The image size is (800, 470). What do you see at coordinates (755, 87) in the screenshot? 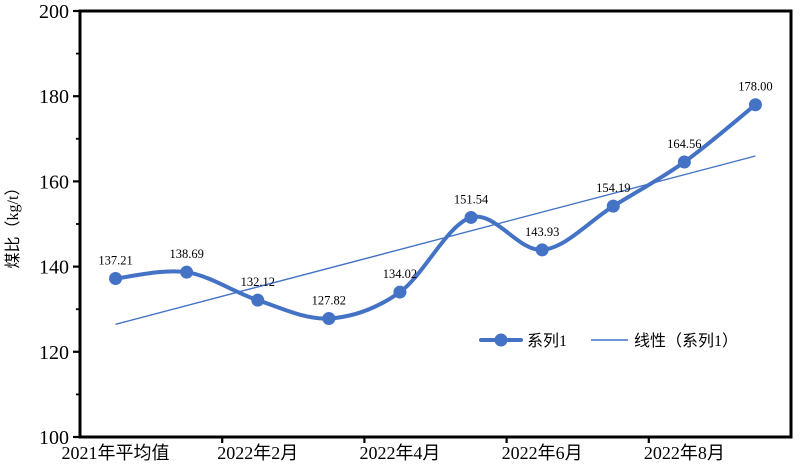
I see `data-point-label: 178.00` at bounding box center [755, 87].